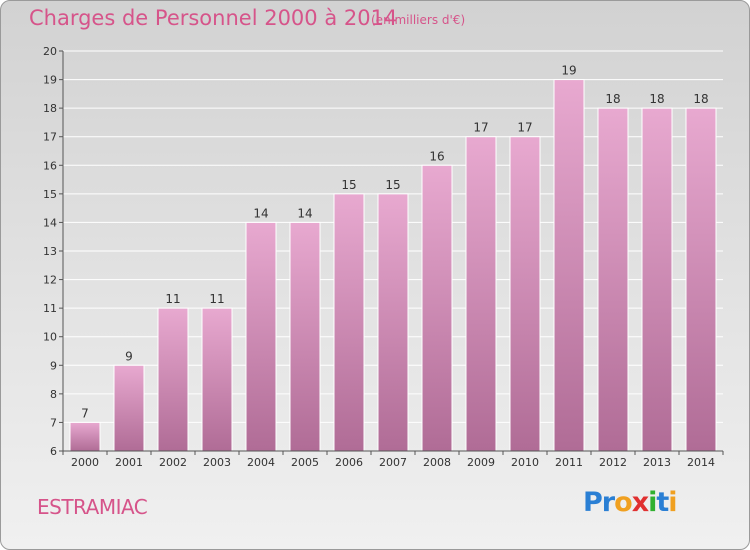 The width and height of the screenshot is (750, 550). What do you see at coordinates (50, 51) in the screenshot?
I see `y-tick-label: 20` at bounding box center [50, 51].